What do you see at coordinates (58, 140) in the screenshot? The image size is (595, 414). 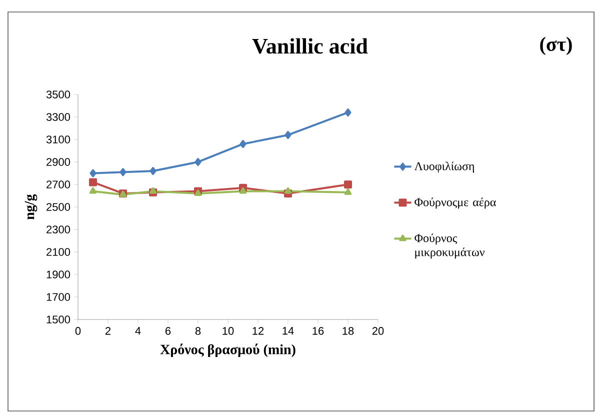 I see `y-tick-label: 3100` at bounding box center [58, 140].